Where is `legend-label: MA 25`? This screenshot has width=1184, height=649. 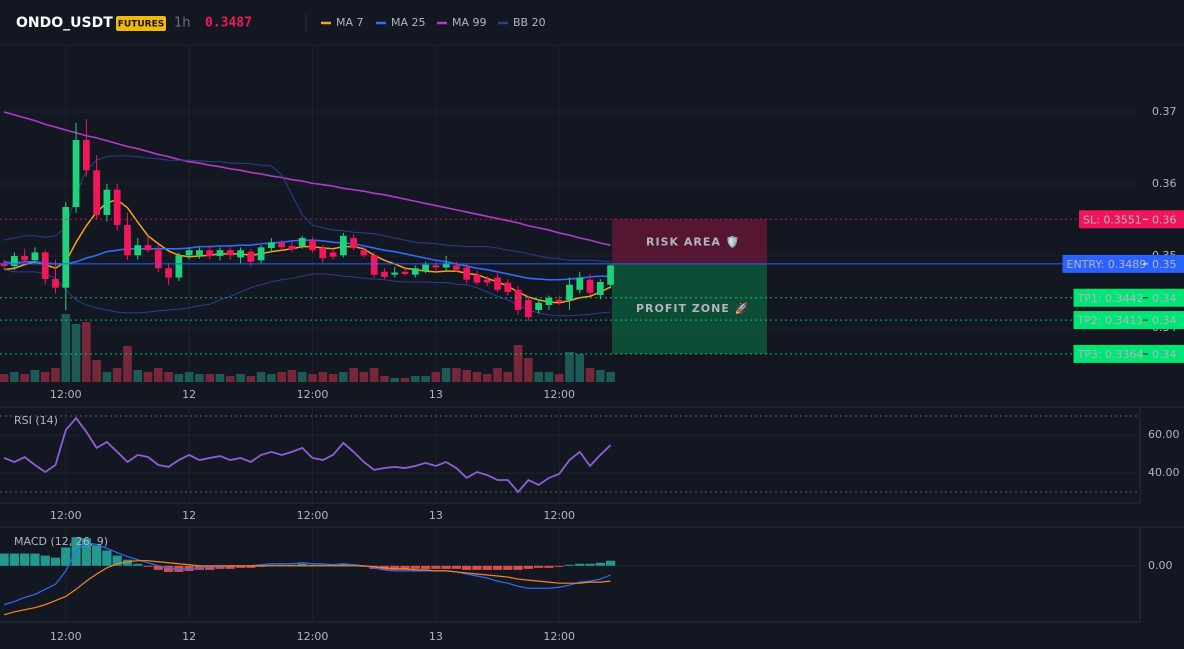
legend-label: MA 25 is located at coordinates (408, 22).